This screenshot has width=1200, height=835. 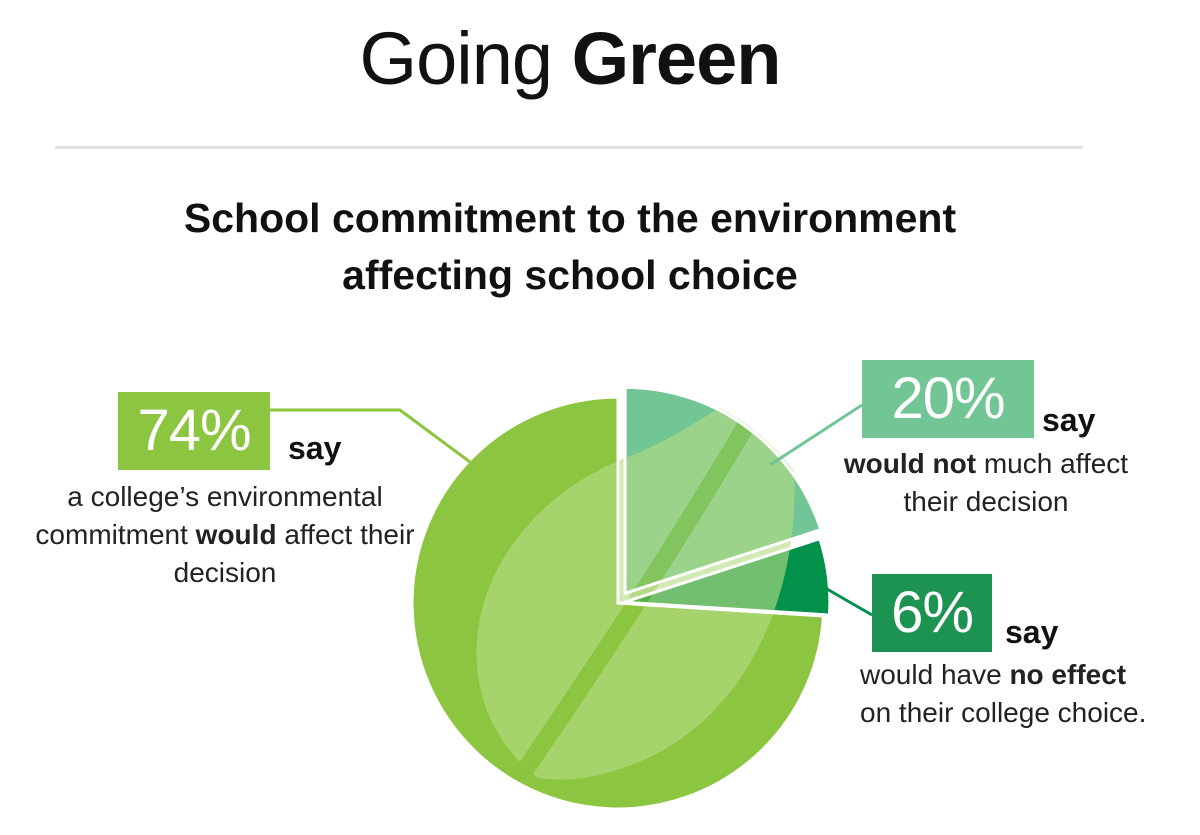 I want to click on say-label-would-not: say, so click(x=1069, y=420).